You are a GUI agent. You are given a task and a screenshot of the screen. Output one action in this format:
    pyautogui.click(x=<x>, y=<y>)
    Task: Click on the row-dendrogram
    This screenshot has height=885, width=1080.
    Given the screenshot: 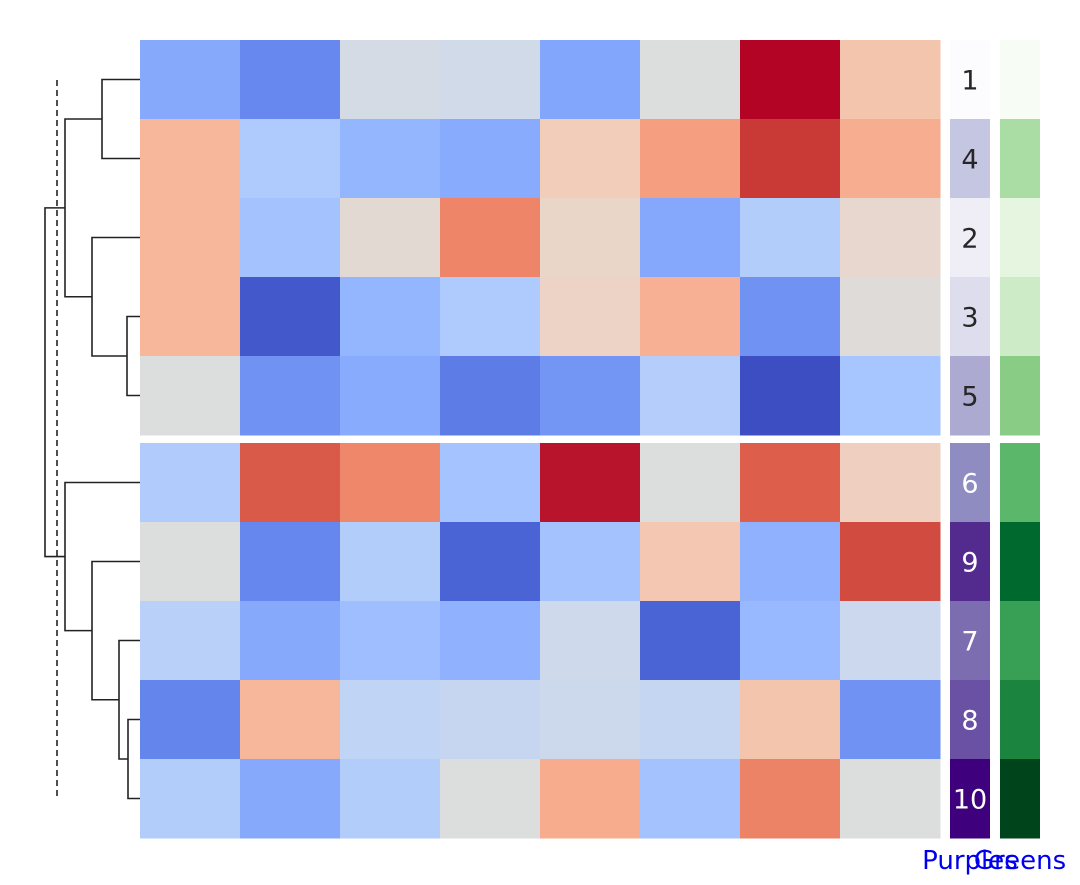 What is the action you would take?
    pyautogui.click(x=92, y=439)
    